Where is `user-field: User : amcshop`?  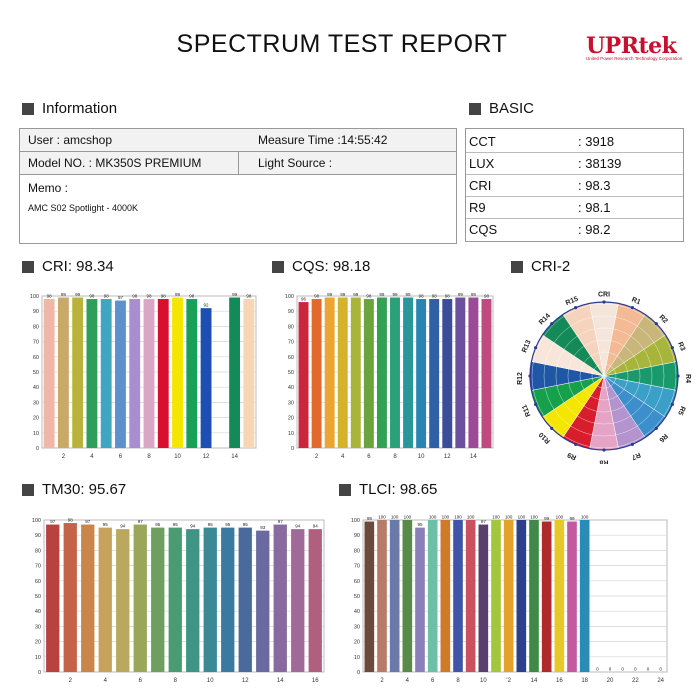
user-field: User : amcshop is located at coordinates (70, 140).